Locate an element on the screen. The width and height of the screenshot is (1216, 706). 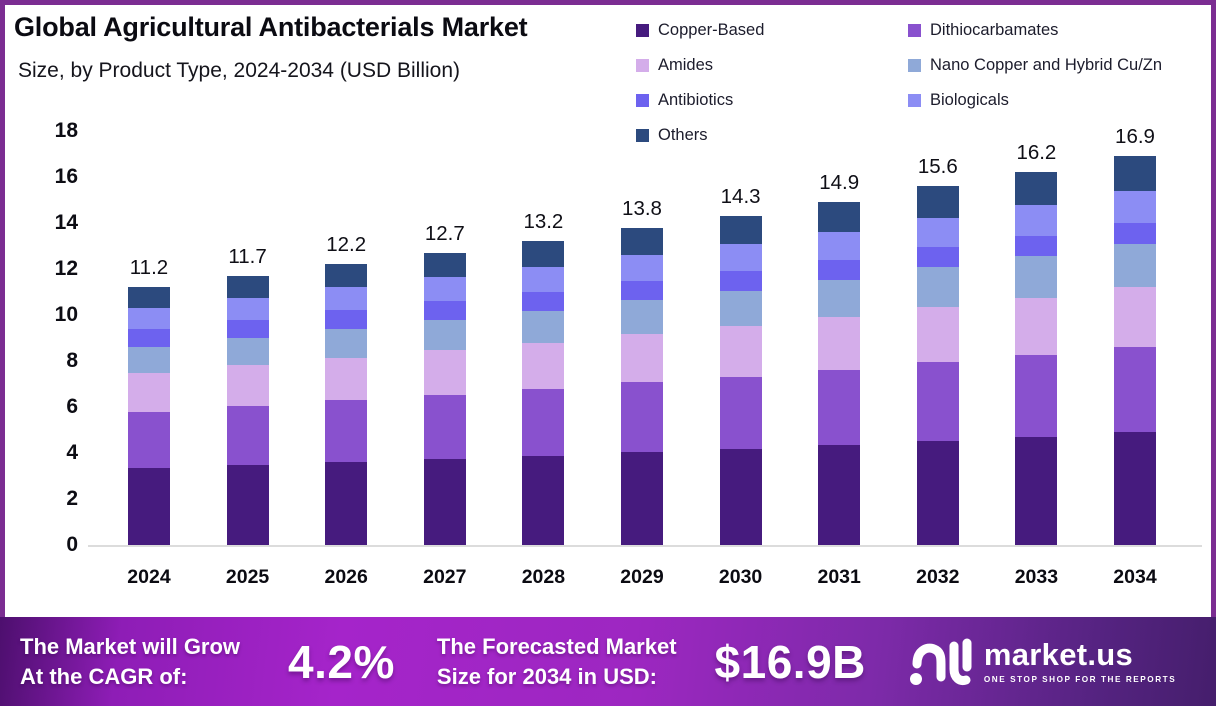
stacked-bar-2025 is located at coordinates (247, 410).